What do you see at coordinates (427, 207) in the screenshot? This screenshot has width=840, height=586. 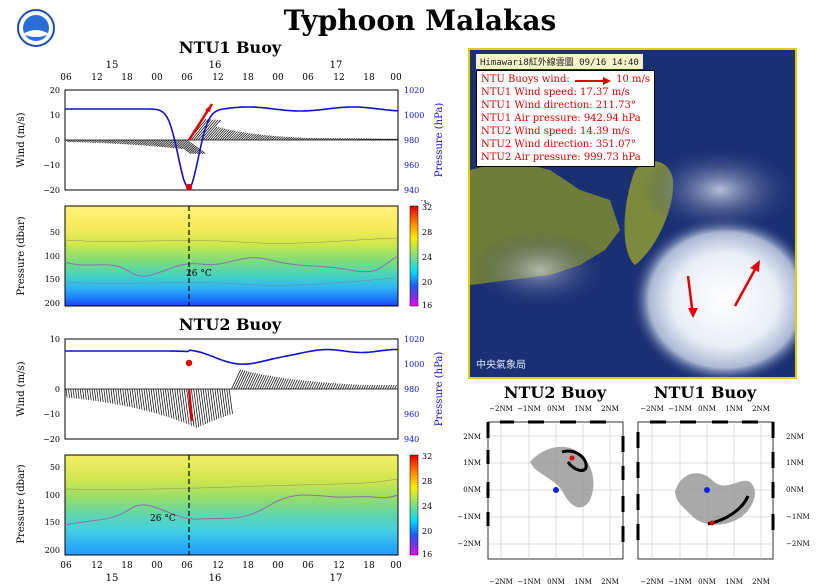 I see `colorbar-tick: 32` at bounding box center [427, 207].